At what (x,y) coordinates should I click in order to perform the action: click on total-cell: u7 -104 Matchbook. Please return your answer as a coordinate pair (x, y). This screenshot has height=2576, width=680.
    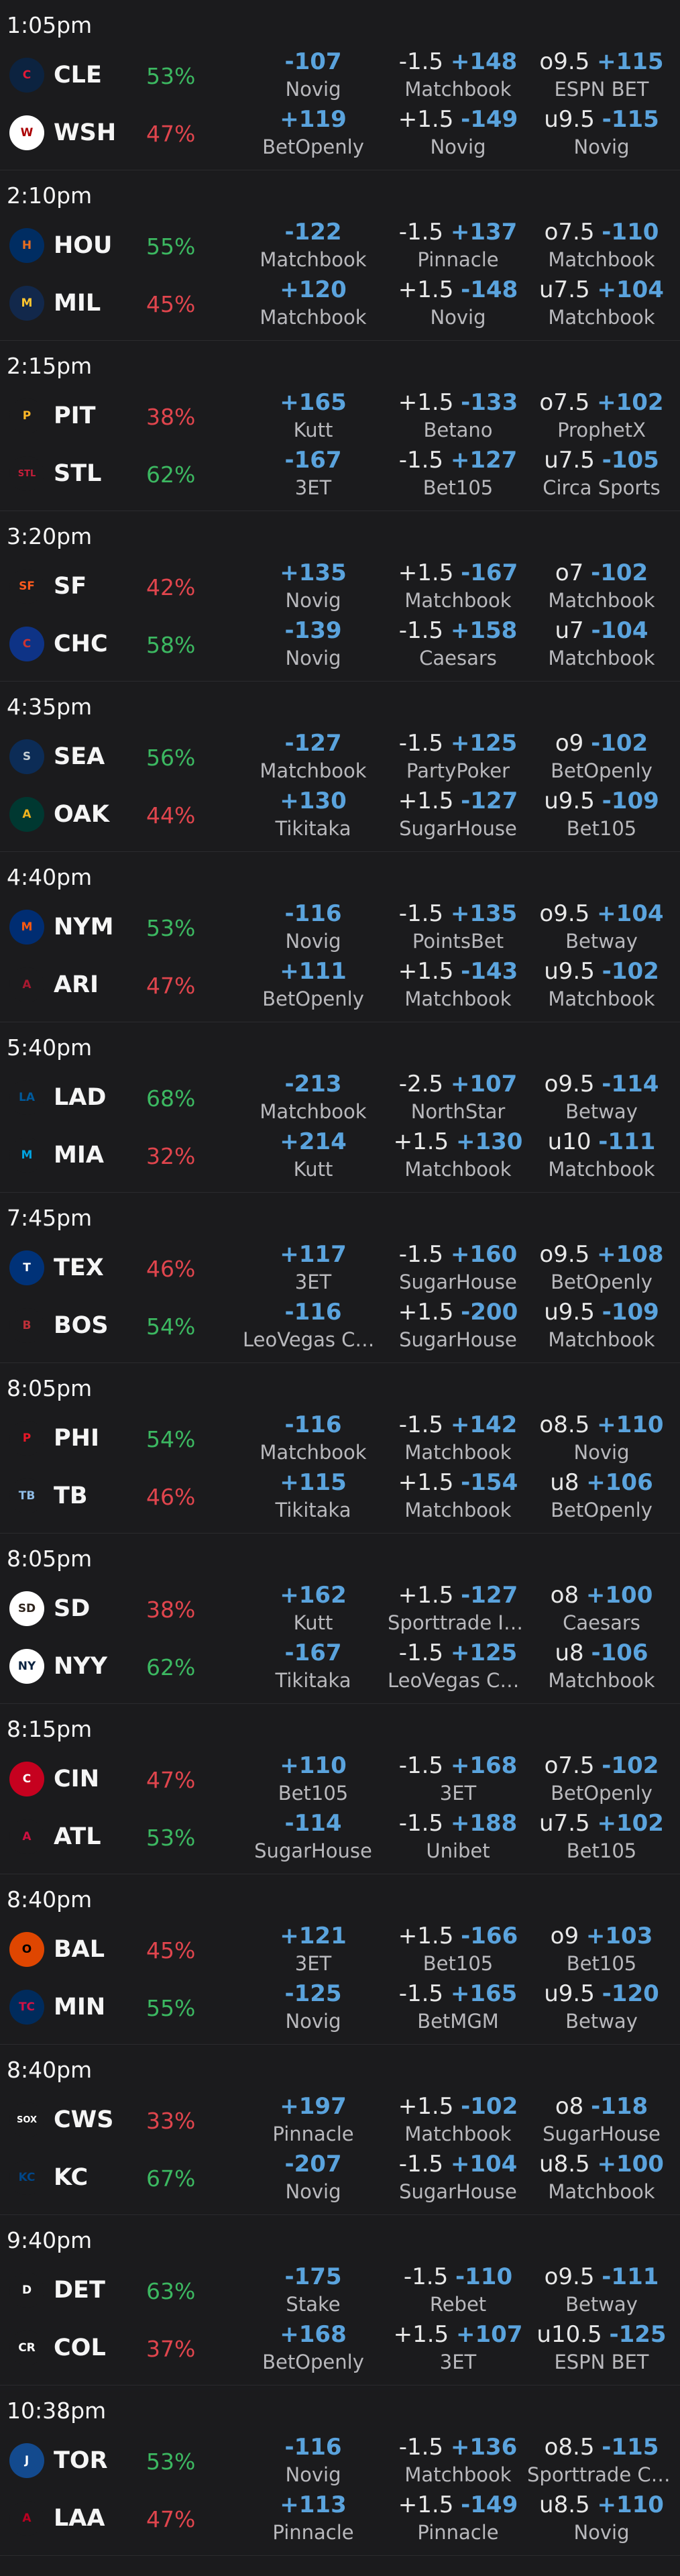
    Looking at the image, I should click on (601, 645).